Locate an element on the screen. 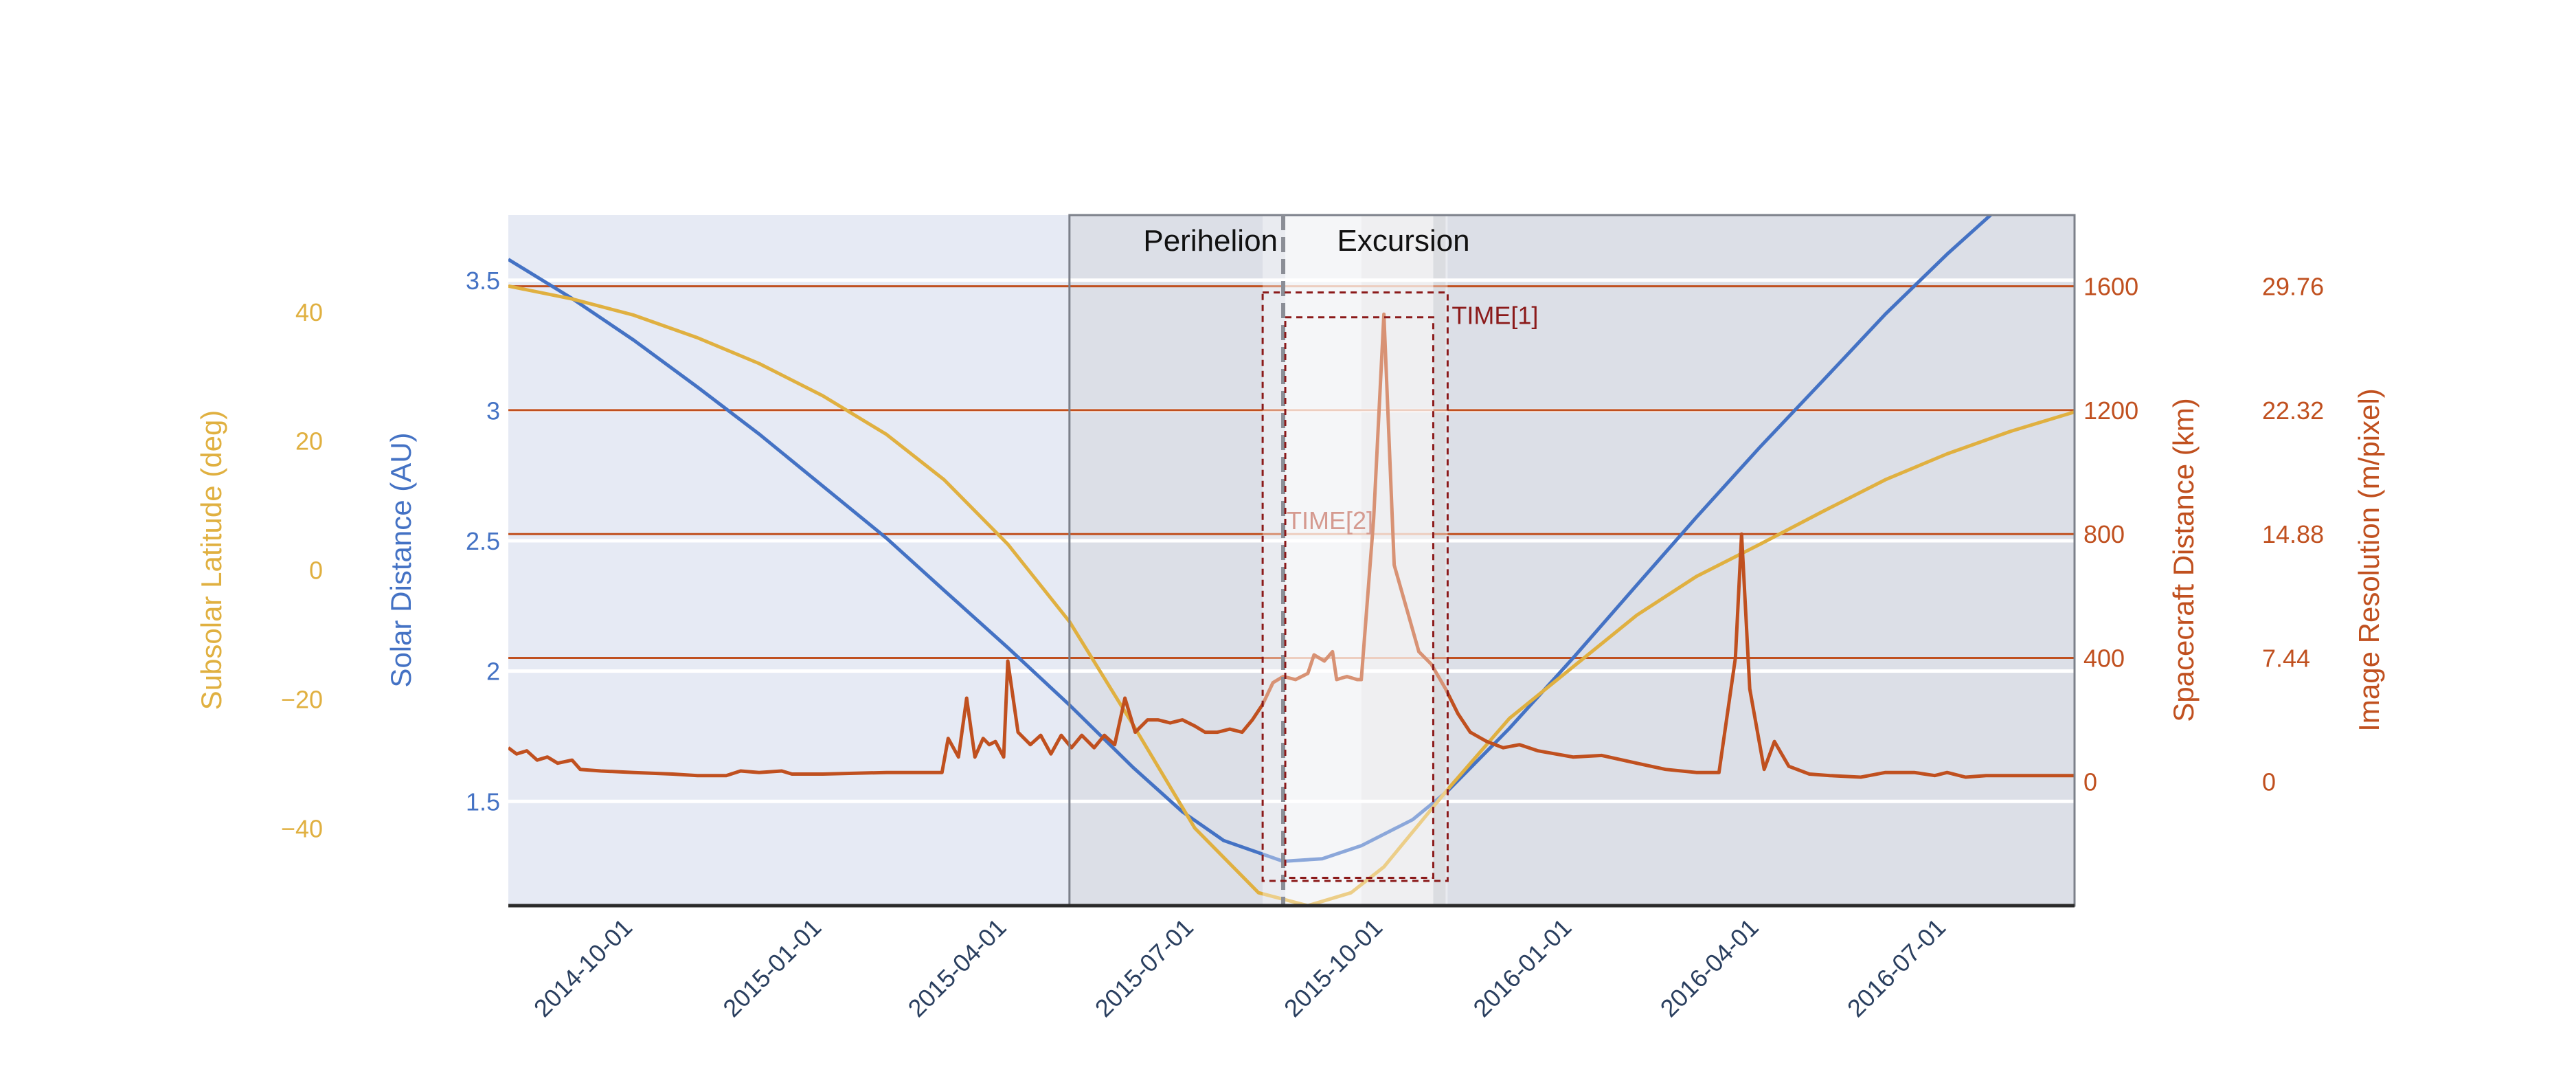 The width and height of the screenshot is (2576, 1074). subsolar-latitude-tick: −40 is located at coordinates (302, 828).